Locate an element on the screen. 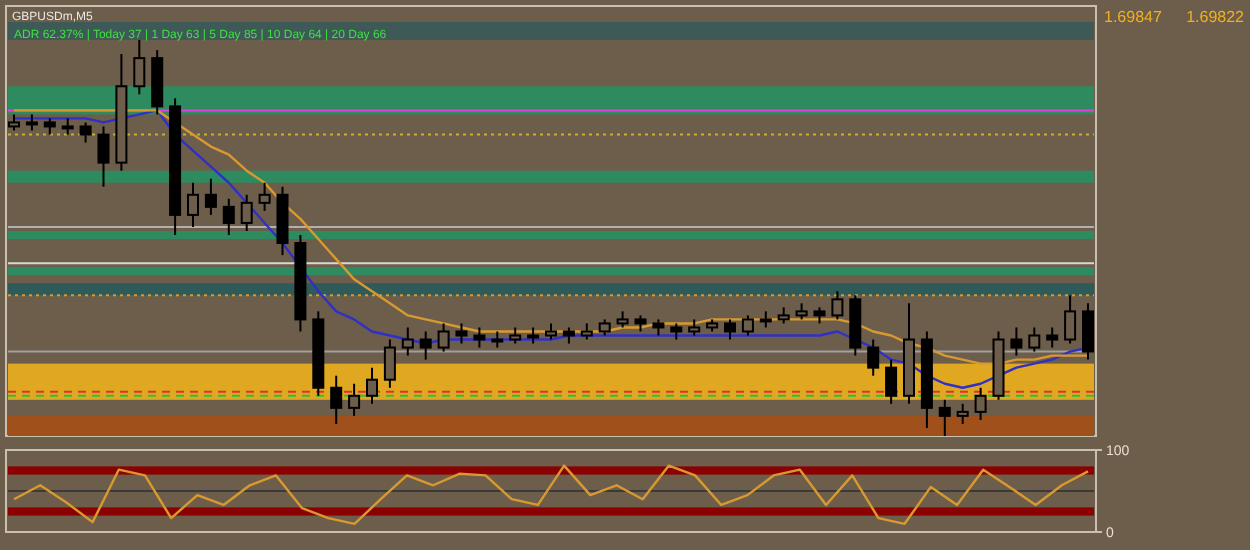 This screenshot has height=550, width=1250. text: 1.69847 is located at coordinates (1133, 17).